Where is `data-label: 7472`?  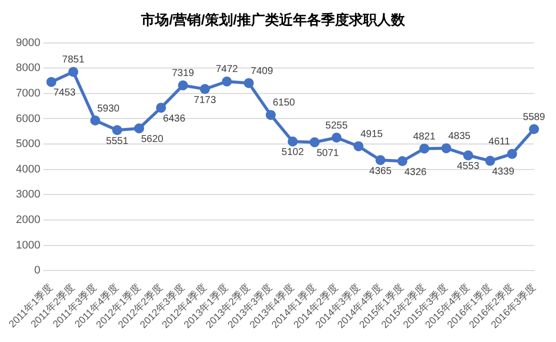 data-label: 7472 is located at coordinates (227, 70).